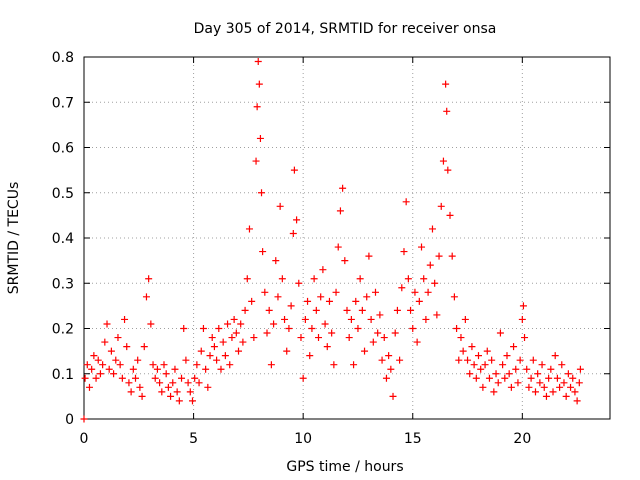 This screenshot has height=480, width=640. I want to click on y-tick-label: 0, so click(69, 420).